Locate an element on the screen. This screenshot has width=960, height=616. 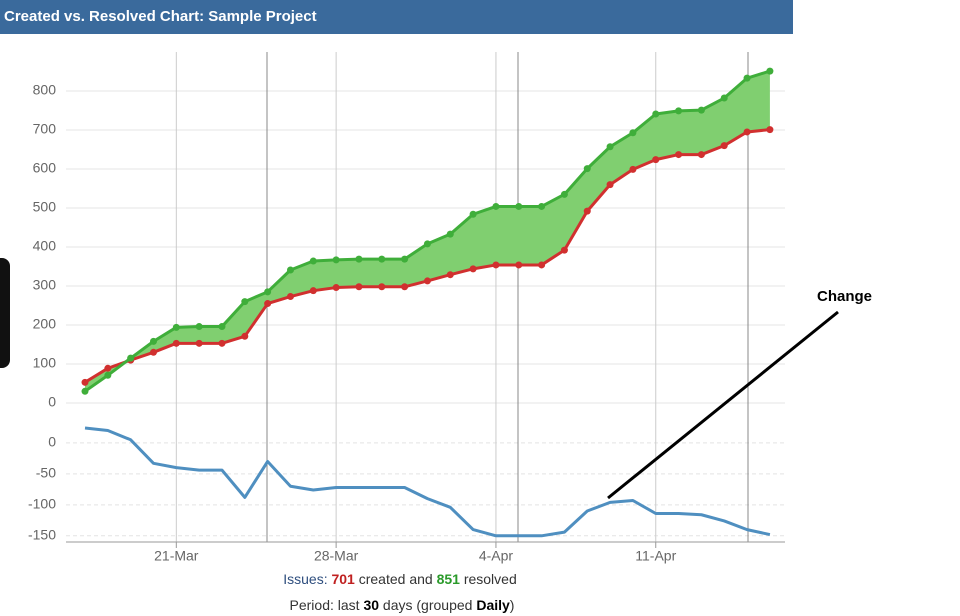
y-tick-label: 800 is located at coordinates (45, 90).